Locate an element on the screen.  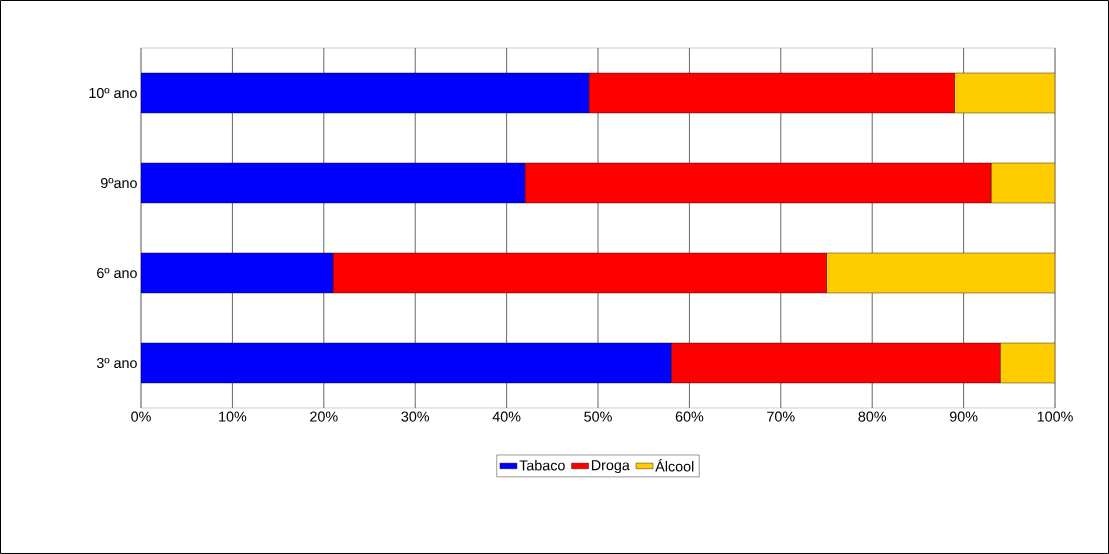
x-tick-label: 80% is located at coordinates (872, 416).